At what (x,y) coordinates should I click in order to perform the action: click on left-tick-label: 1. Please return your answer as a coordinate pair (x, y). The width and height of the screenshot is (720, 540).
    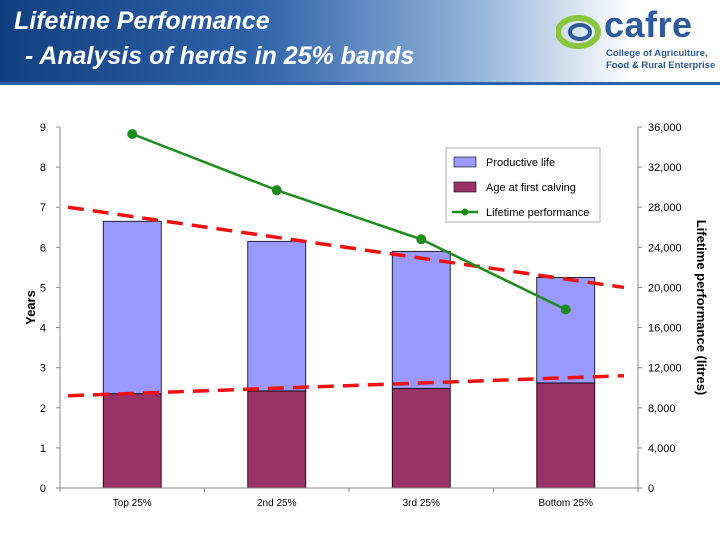
    Looking at the image, I should click on (43, 449).